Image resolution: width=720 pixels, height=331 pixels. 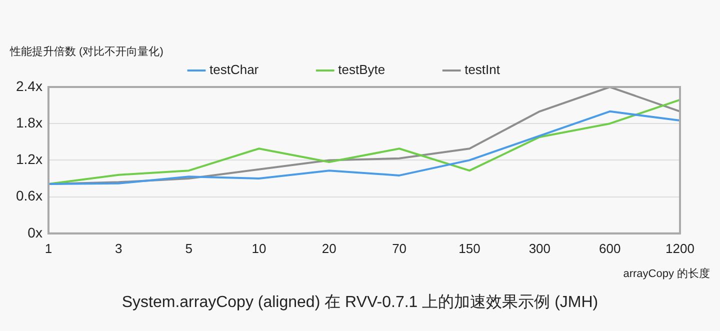 What do you see at coordinates (399, 248) in the screenshot?
I see `x-tick-label: 70` at bounding box center [399, 248].